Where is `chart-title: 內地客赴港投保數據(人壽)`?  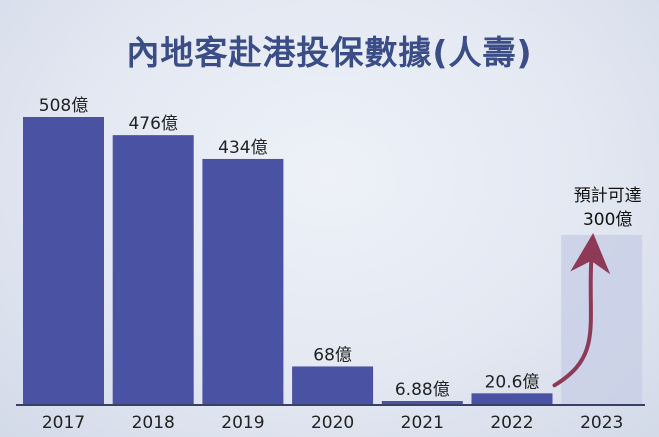
chart-title: 內地客赴港投保數據(人壽) is located at coordinates (329, 52).